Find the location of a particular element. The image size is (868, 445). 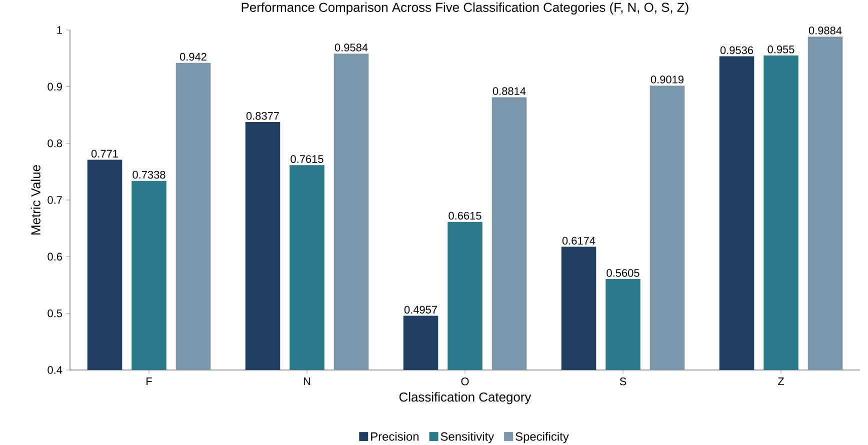

data-label: 0.8377 is located at coordinates (262, 116).